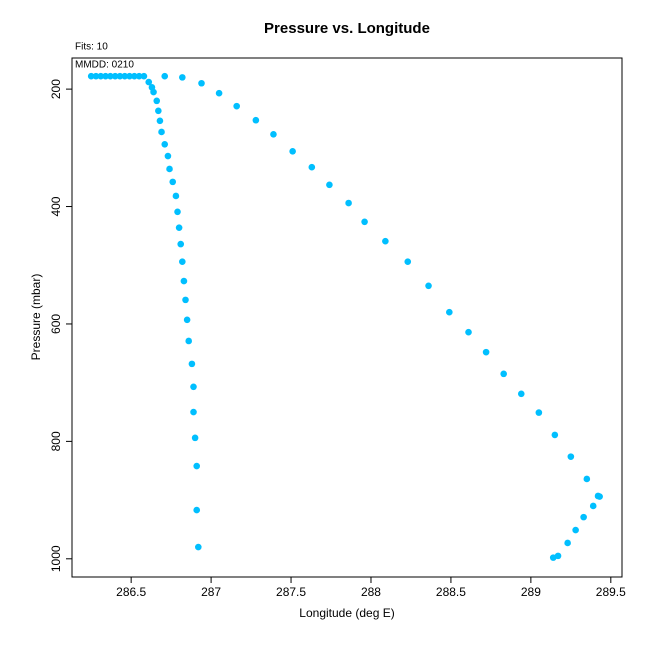 Image resolution: width=650 pixels, height=650 pixels. What do you see at coordinates (451, 592) in the screenshot?
I see `x-tick-label: 288.5` at bounding box center [451, 592].